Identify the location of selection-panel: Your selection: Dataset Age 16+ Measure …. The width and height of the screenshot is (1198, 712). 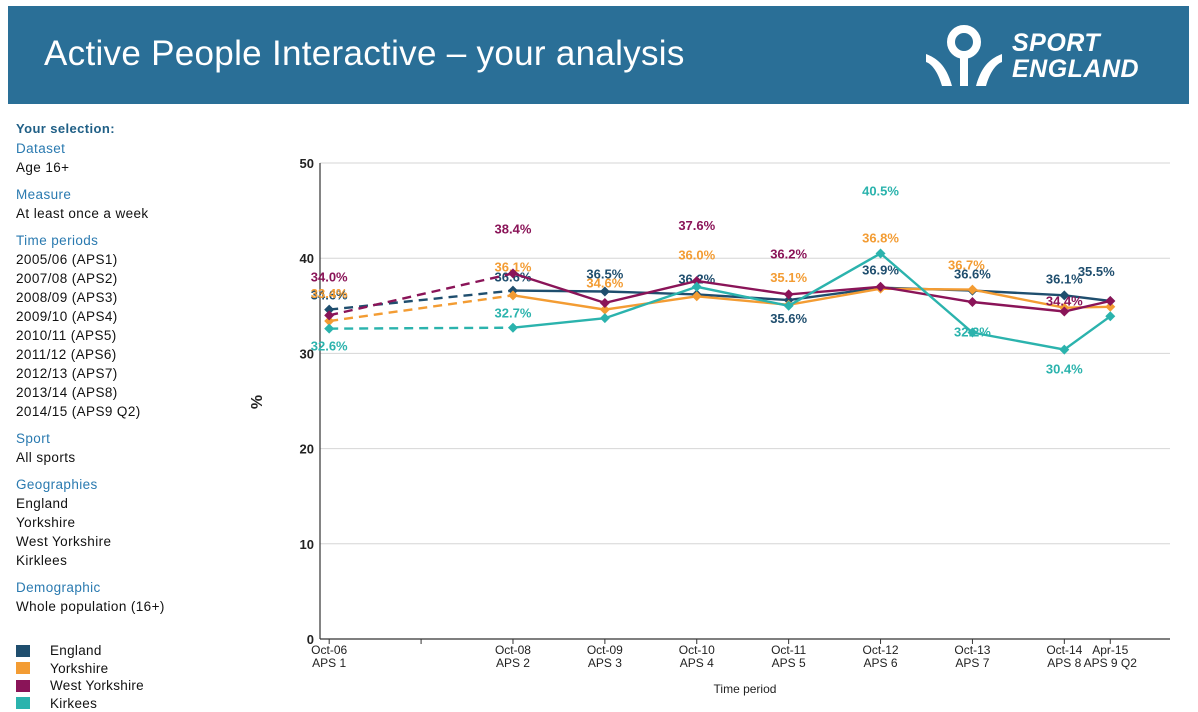
(136, 368).